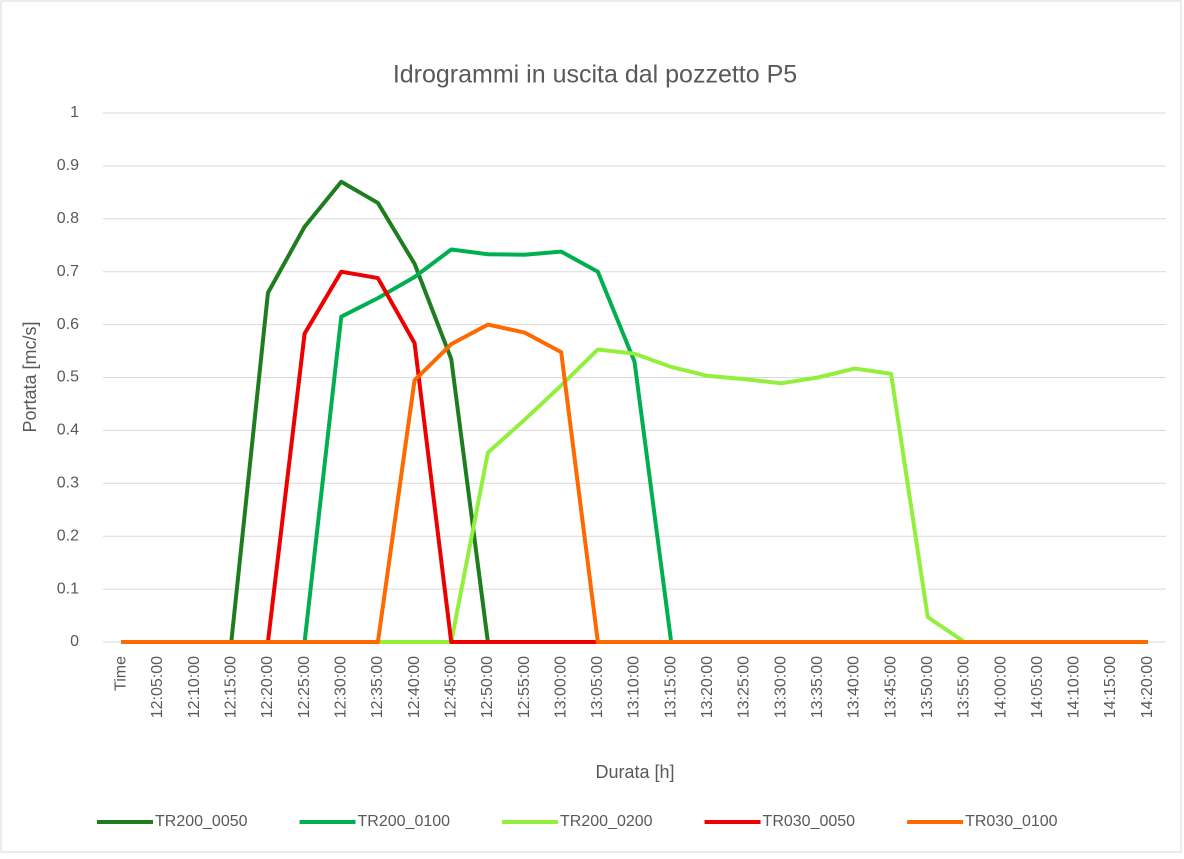  What do you see at coordinates (404, 821) in the screenshot?
I see `legend-label: TR200_0100` at bounding box center [404, 821].